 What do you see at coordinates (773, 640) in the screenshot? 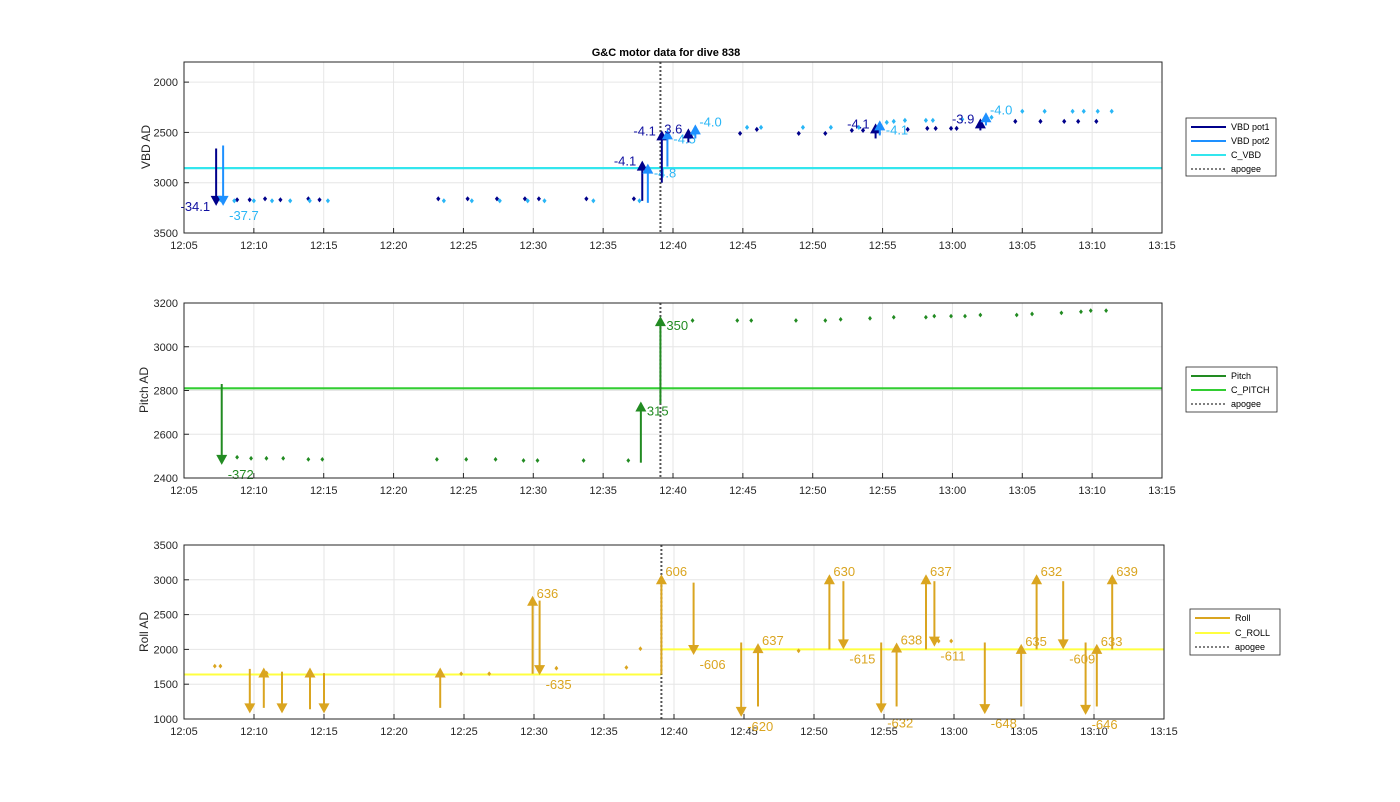
I see `roll-move-label: 637` at bounding box center [773, 640].